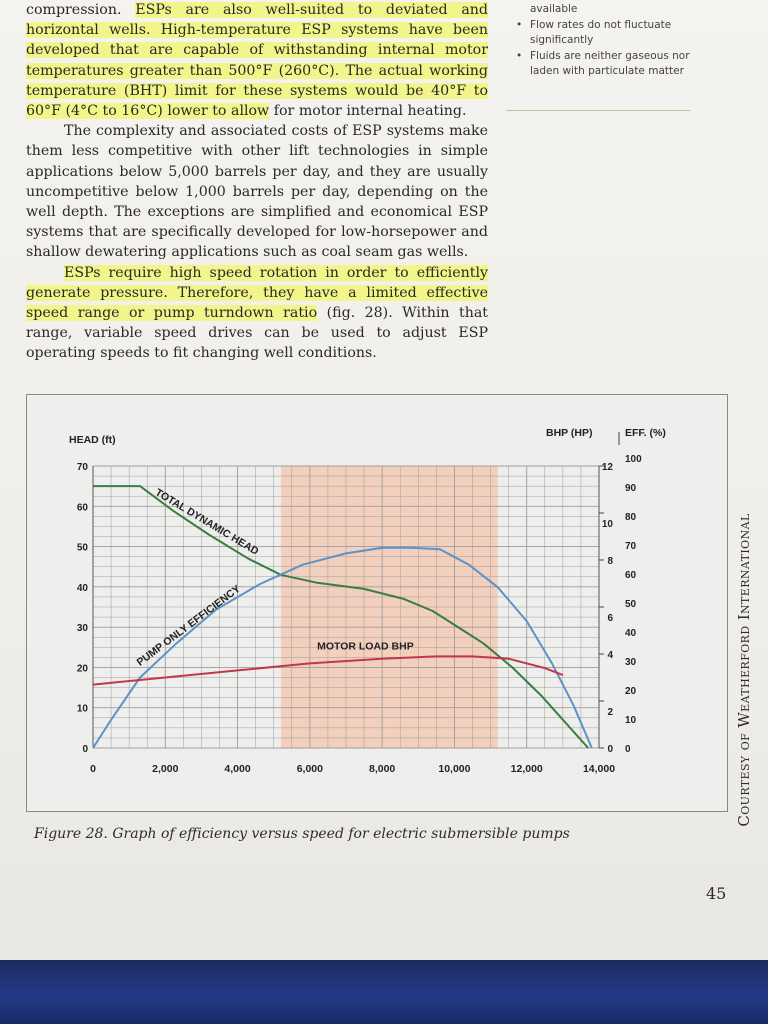  Describe the element at coordinates (716, 893) in the screenshot. I see `page-number: 45` at that location.